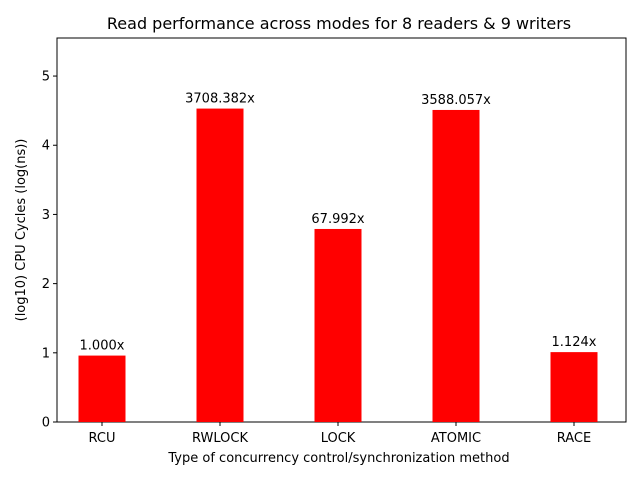 This screenshot has width=640, height=480. Describe the element at coordinates (49, 250) in the screenshot. I see `y-axis: 0 1 2 3 4 5` at that location.